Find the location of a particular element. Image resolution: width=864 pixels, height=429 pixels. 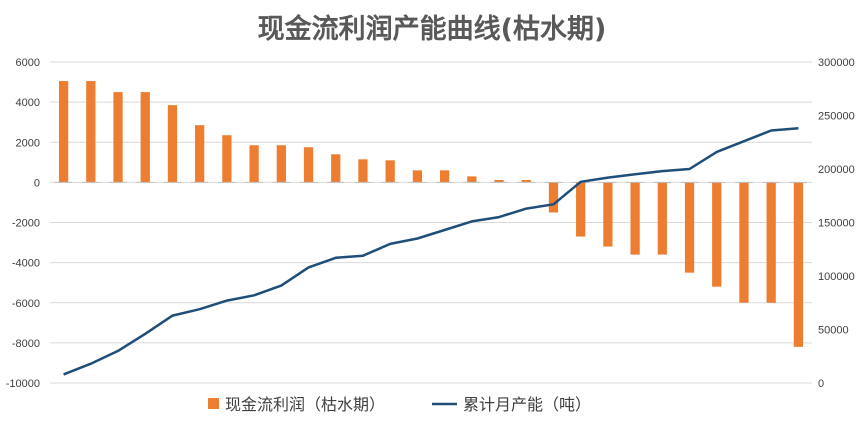

left-tick-label: -10000 is located at coordinates (23, 384).